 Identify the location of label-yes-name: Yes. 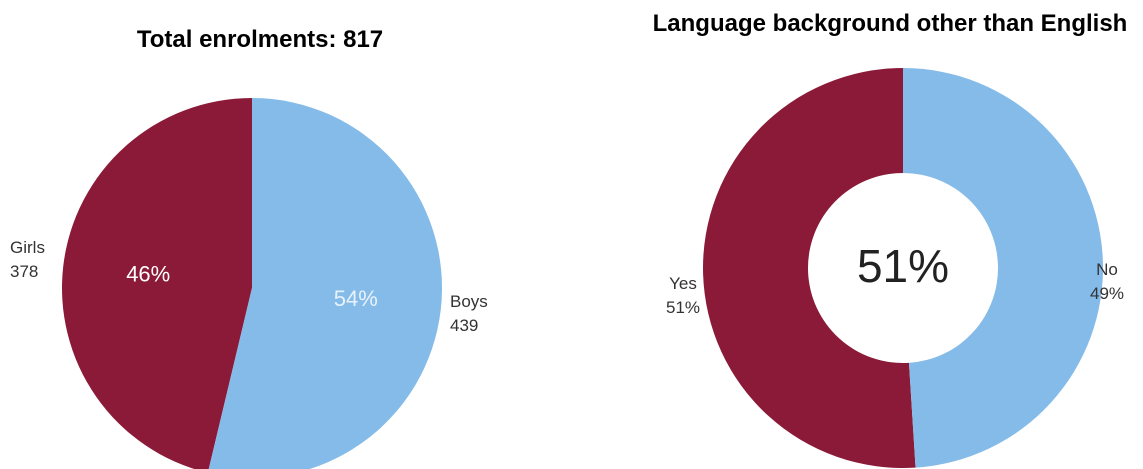
(683, 283).